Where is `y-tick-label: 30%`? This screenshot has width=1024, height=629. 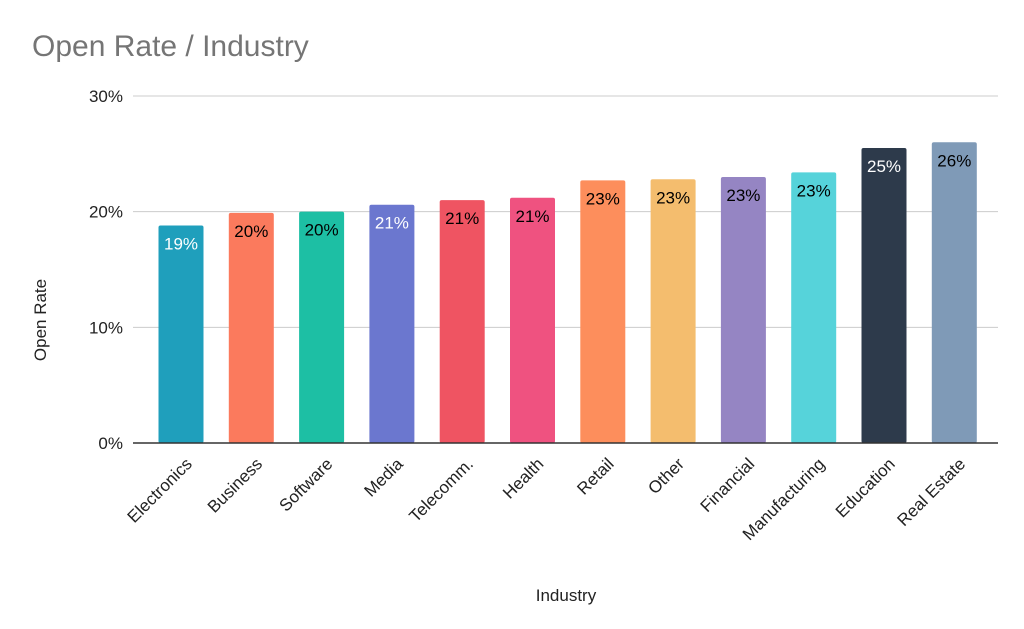 y-tick-label: 30% is located at coordinates (106, 96).